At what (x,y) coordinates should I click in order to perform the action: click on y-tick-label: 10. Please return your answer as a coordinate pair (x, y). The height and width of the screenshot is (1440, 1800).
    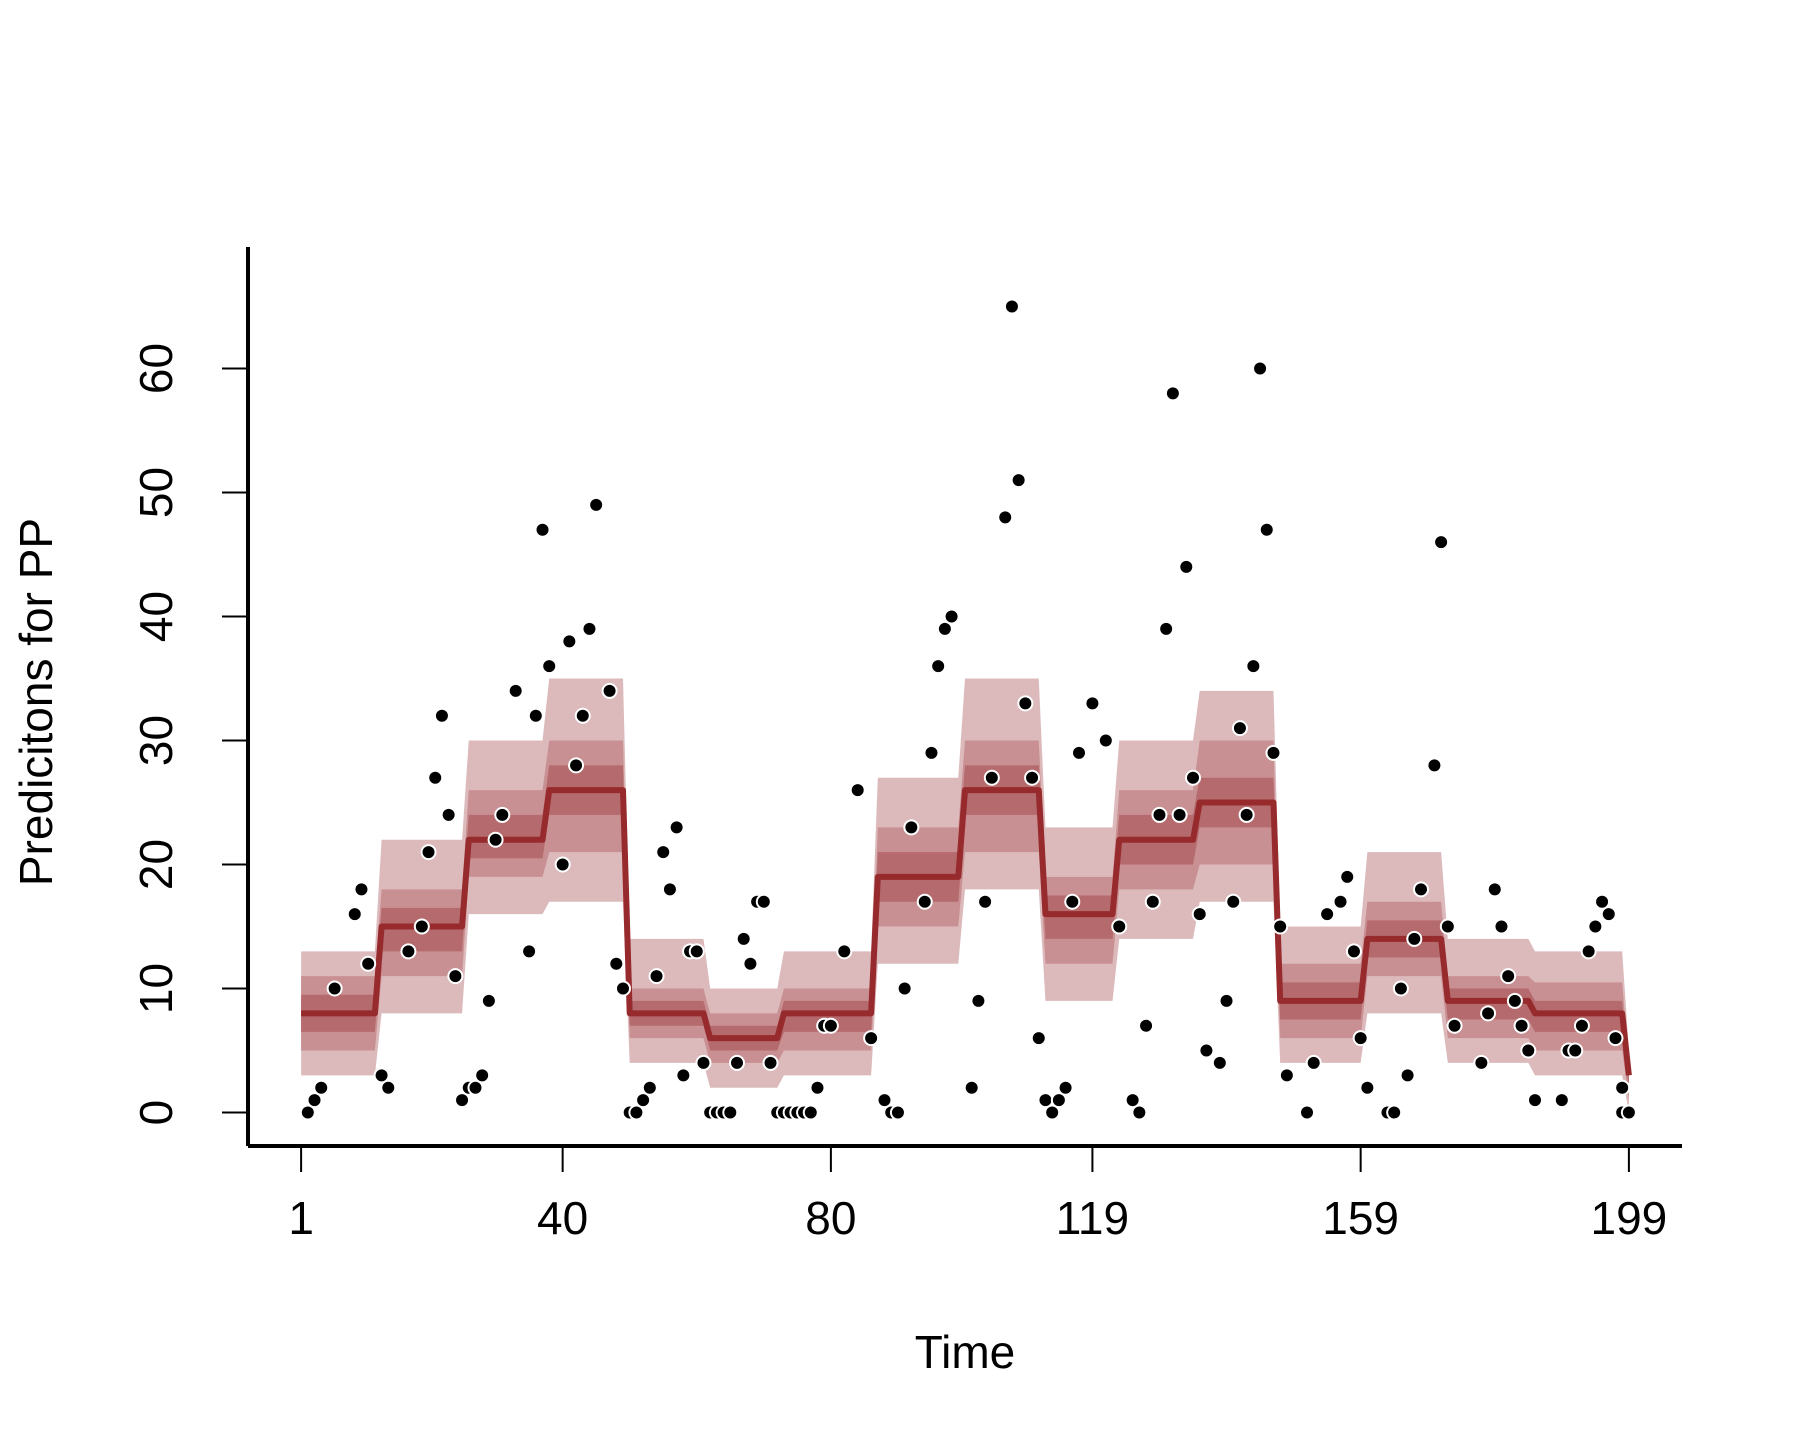
    Looking at the image, I should click on (156, 988).